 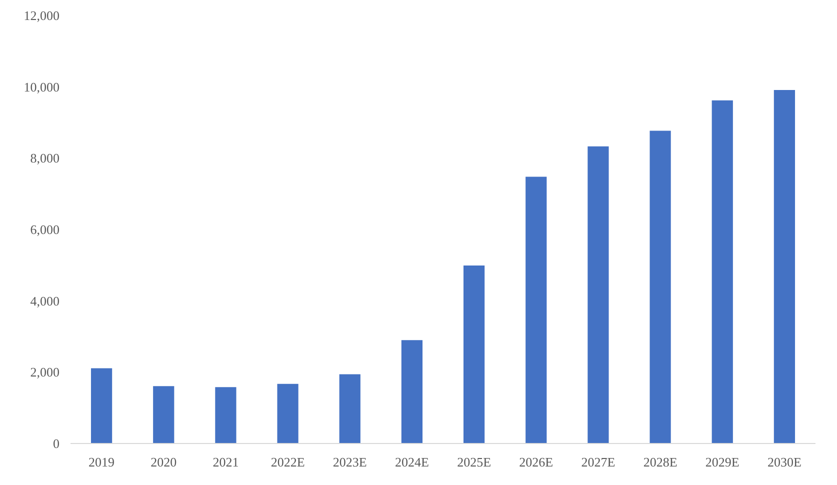 I want to click on y-tick-label: 0, so click(x=56, y=443).